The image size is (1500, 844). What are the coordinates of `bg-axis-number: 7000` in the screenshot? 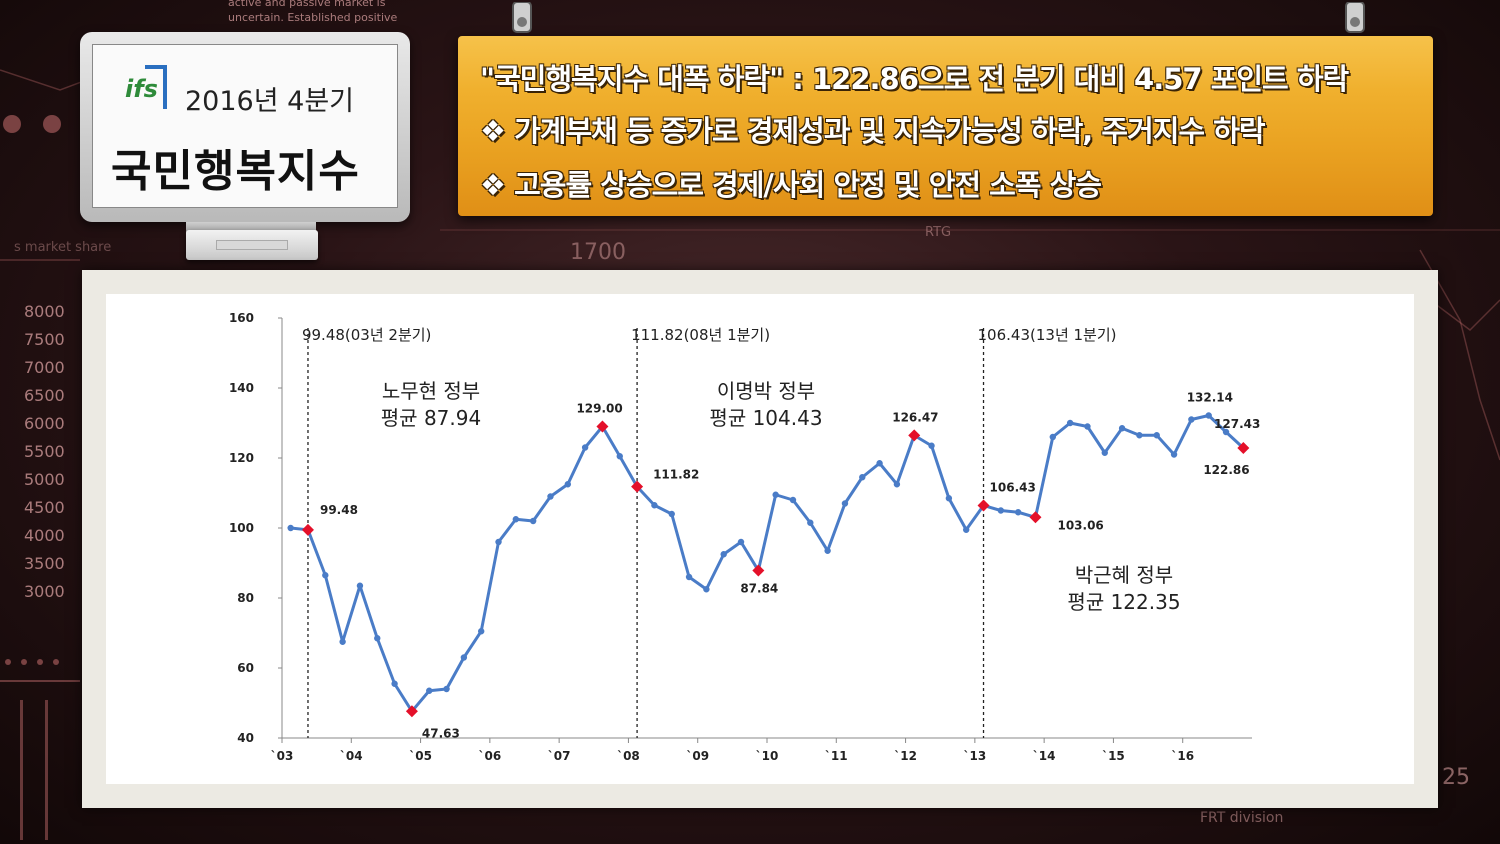 It's located at (44, 367).